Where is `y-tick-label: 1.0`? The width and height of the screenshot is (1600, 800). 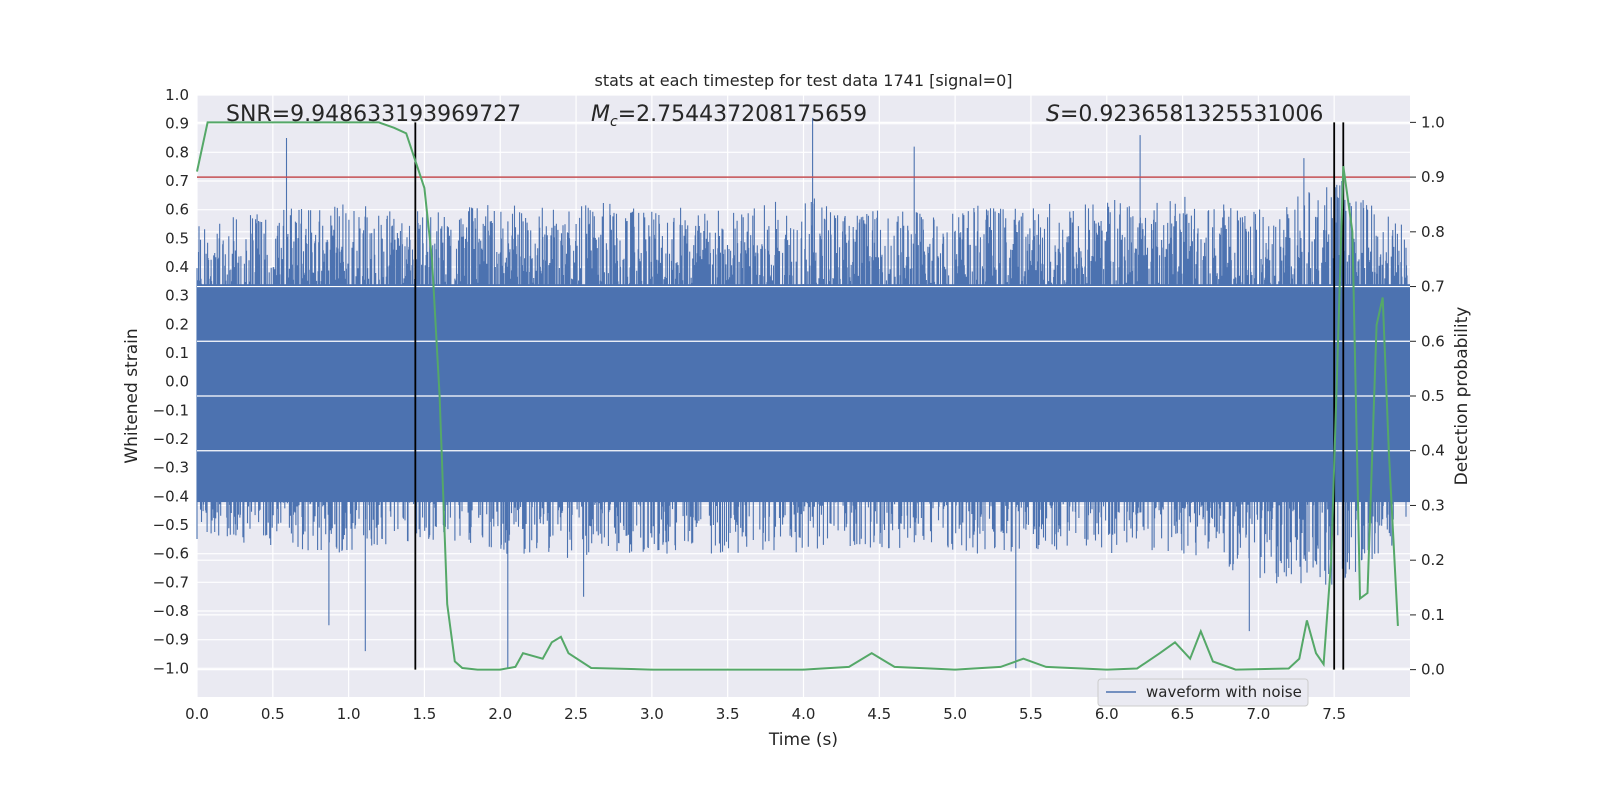 y-tick-label: 1.0 is located at coordinates (177, 95).